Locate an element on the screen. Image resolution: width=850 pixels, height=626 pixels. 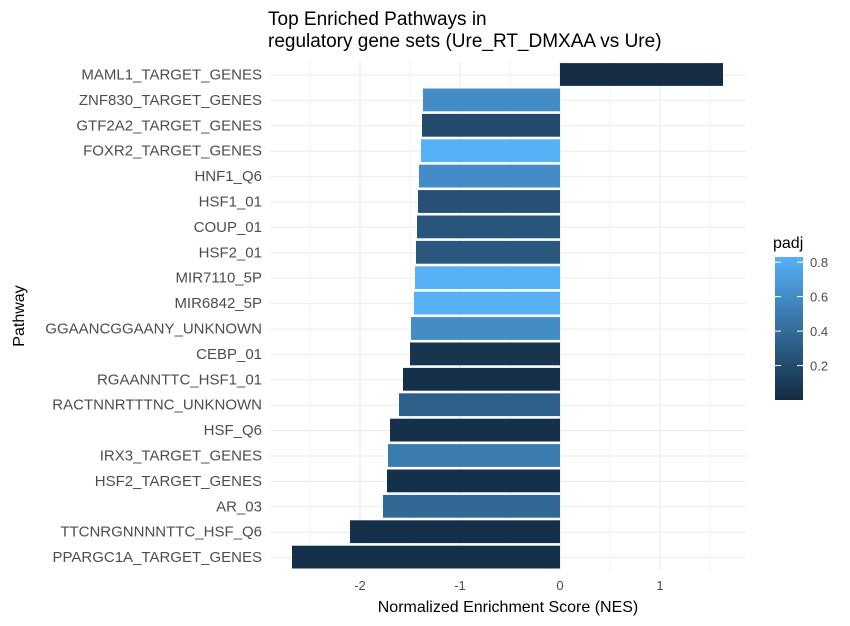
y-tick-label: MIR6842_5P is located at coordinates (218, 303).